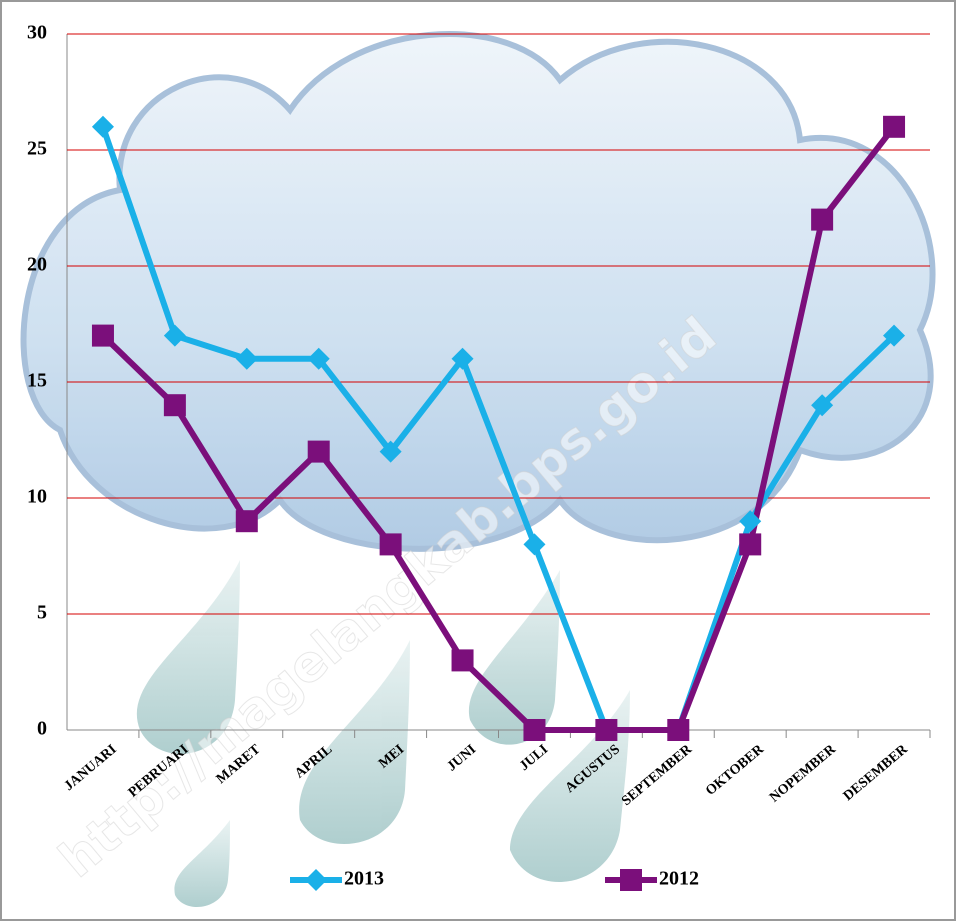  What do you see at coordinates (37, 265) in the screenshot?
I see `y-tick-label: 20` at bounding box center [37, 265].